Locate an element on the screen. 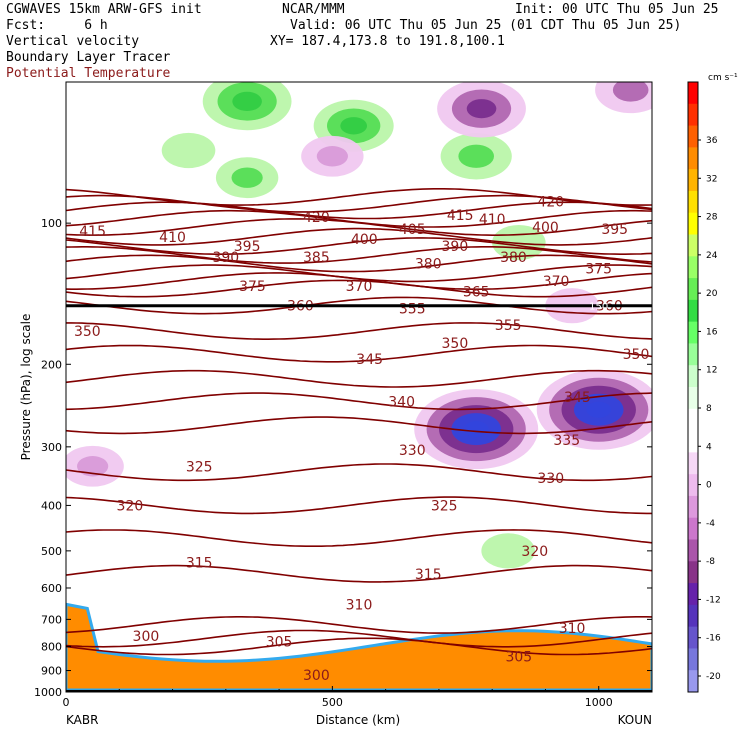 The height and width of the screenshot is (740, 740). theta-label: 300 is located at coordinates (316, 676).